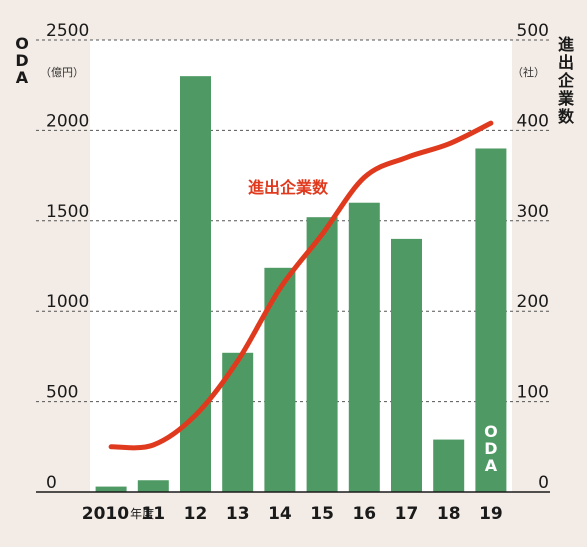  I want to click on left-tick-500: 500, so click(62, 393).